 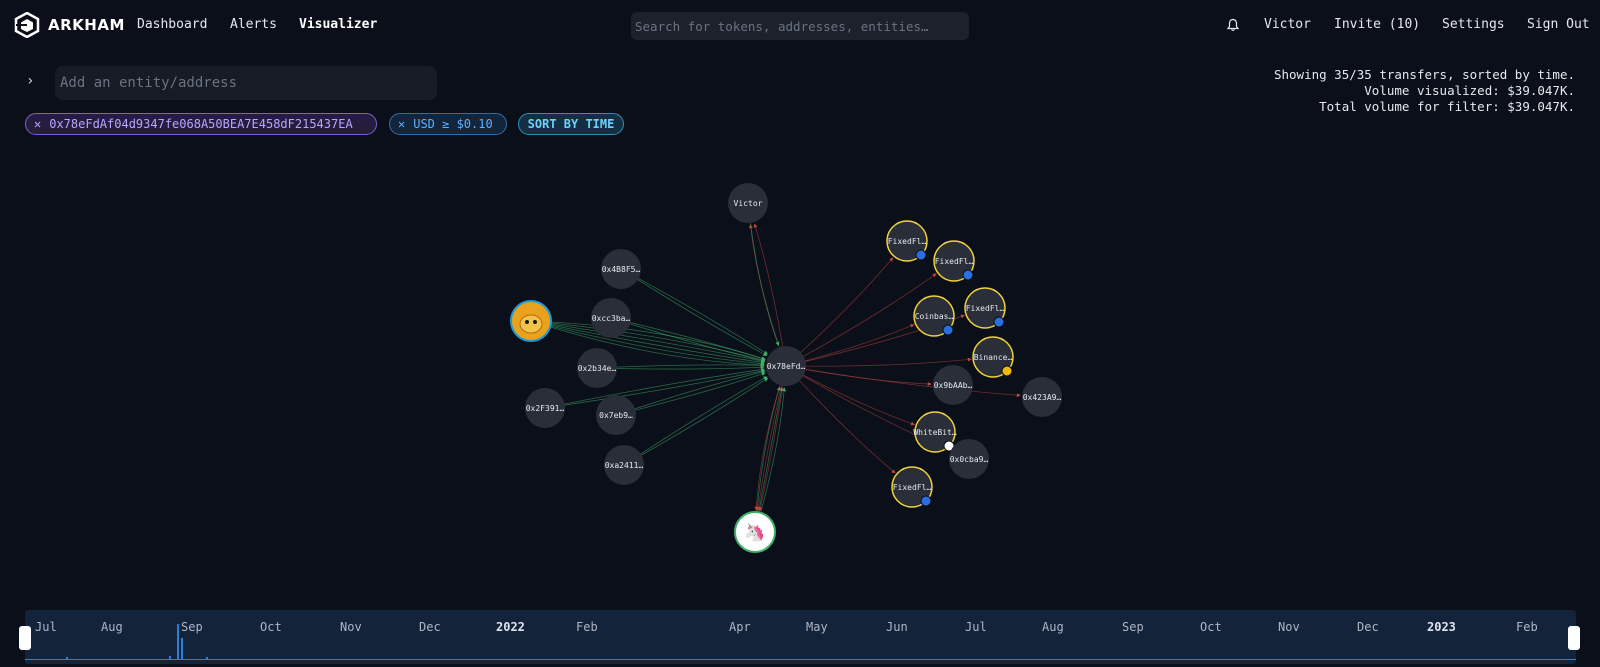 I want to click on timeline-month-label: Feb, so click(x=1527, y=627).